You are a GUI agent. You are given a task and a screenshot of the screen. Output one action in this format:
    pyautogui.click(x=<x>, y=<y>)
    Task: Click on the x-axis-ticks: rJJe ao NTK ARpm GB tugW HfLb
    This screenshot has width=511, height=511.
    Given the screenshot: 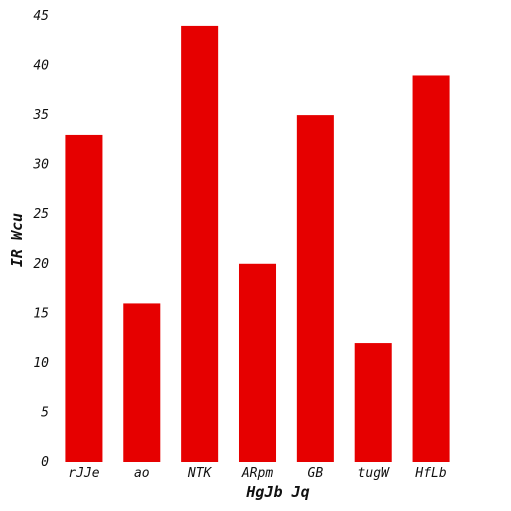 What is the action you would take?
    pyautogui.click(x=257, y=473)
    